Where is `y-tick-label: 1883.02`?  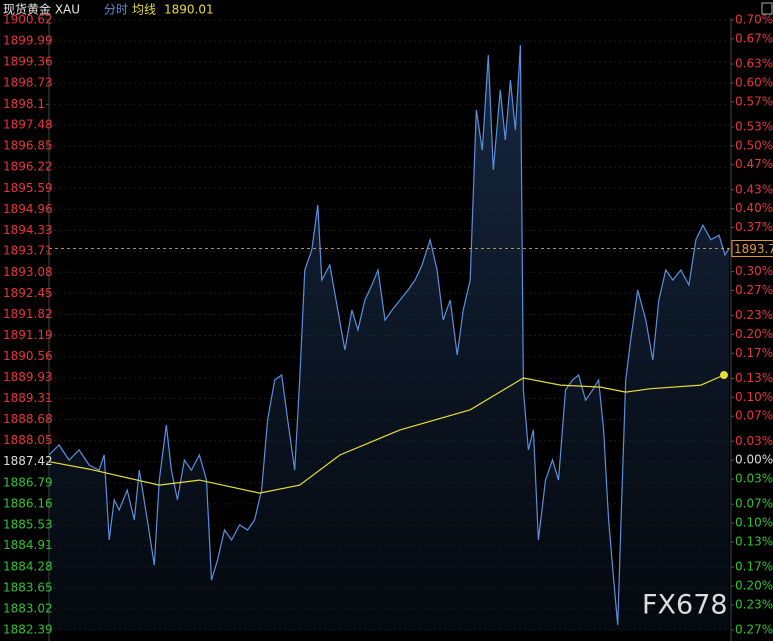
y-tick-label: 1883.02 is located at coordinates (28, 608).